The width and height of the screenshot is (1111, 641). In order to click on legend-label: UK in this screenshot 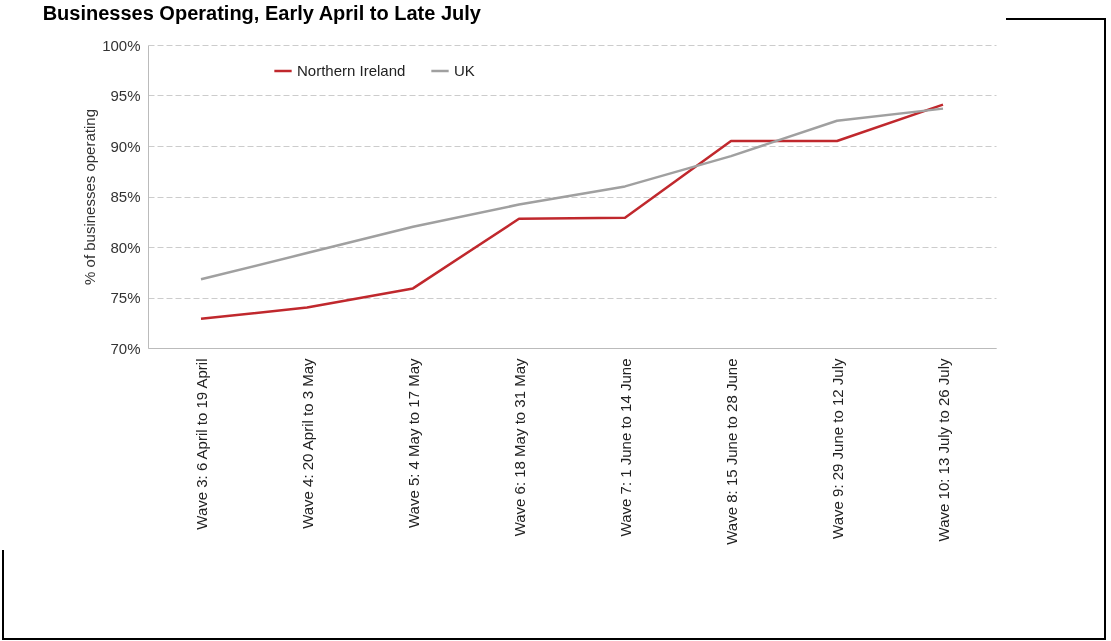, I will do `click(464, 70)`.